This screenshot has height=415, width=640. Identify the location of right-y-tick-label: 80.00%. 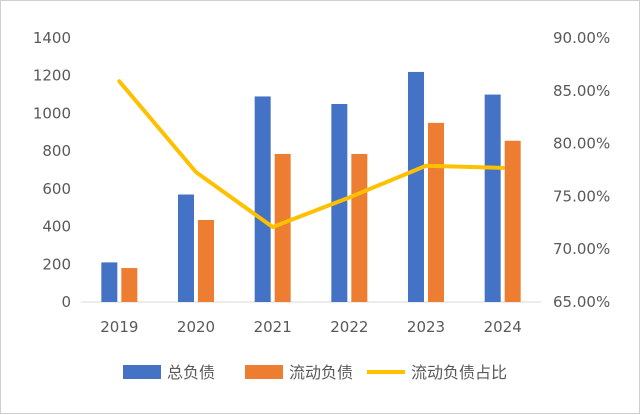
(581, 144).